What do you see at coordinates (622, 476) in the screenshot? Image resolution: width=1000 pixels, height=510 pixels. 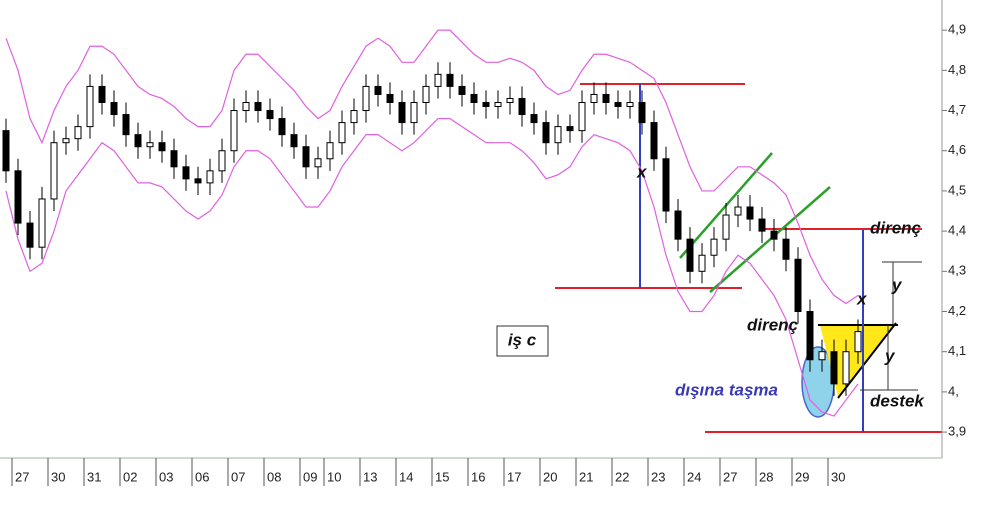 I see `x-tick-label: 22` at bounding box center [622, 476].